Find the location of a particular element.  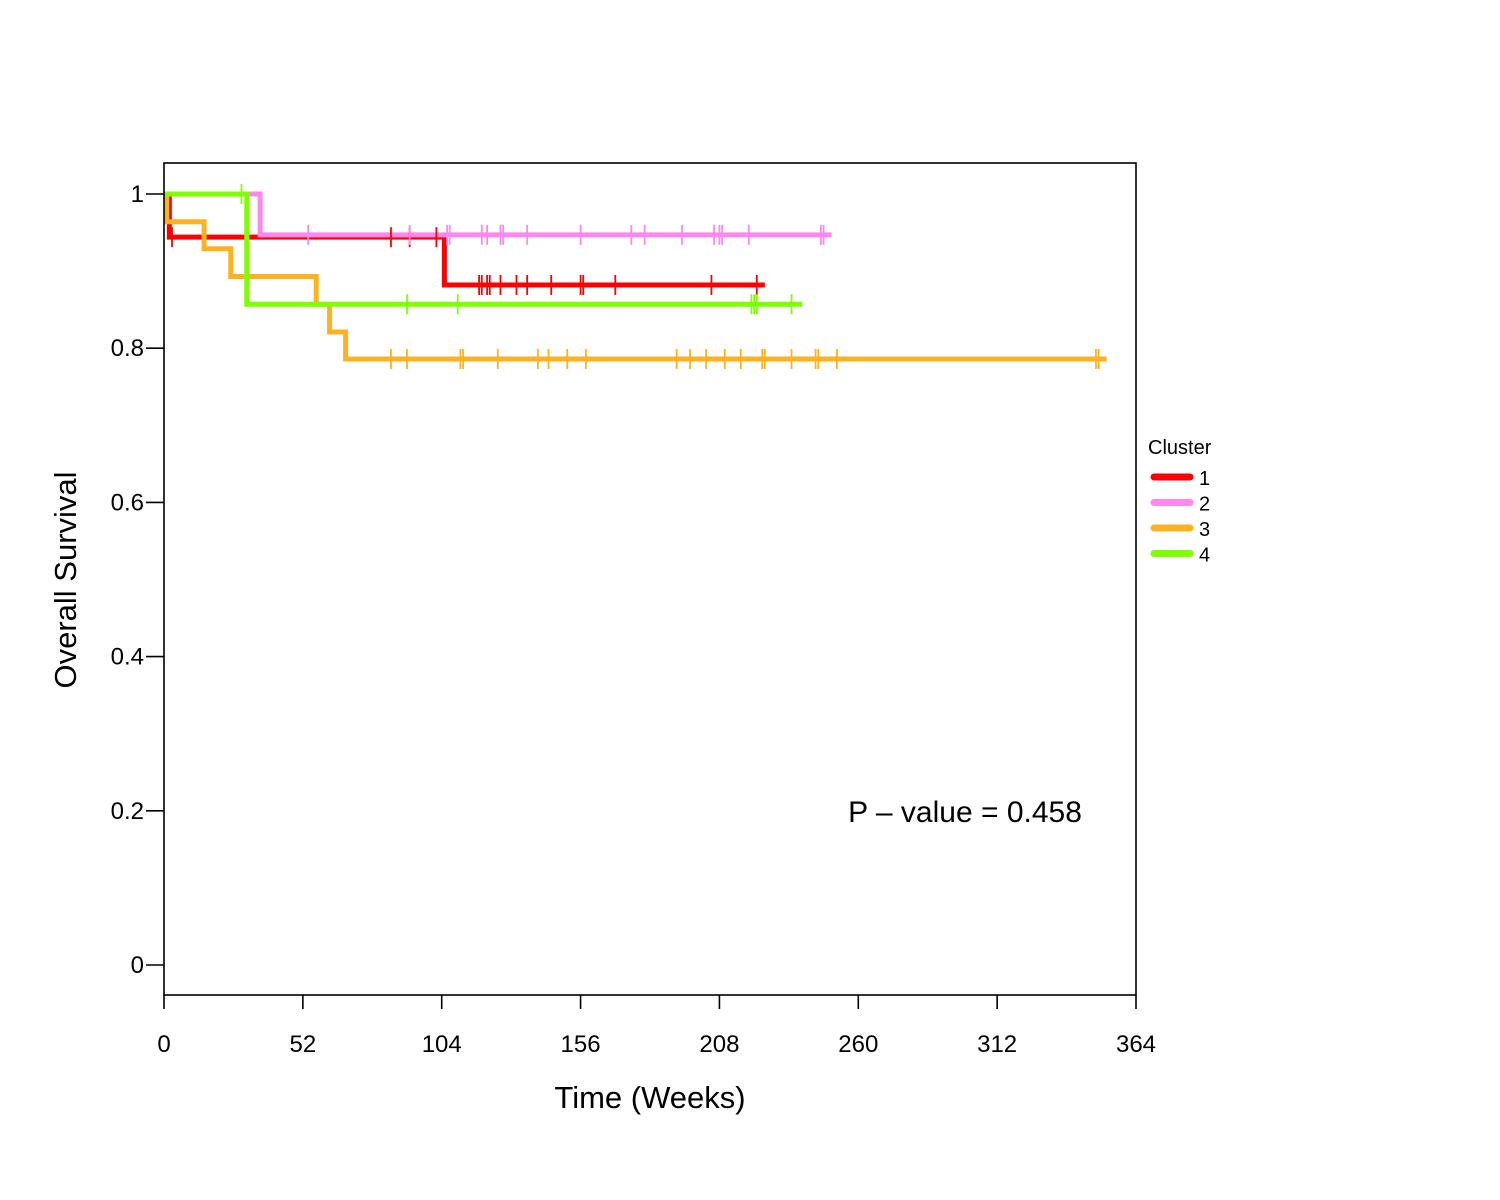

p-value-annotation: P – value = 0.458 is located at coordinates (965, 812).